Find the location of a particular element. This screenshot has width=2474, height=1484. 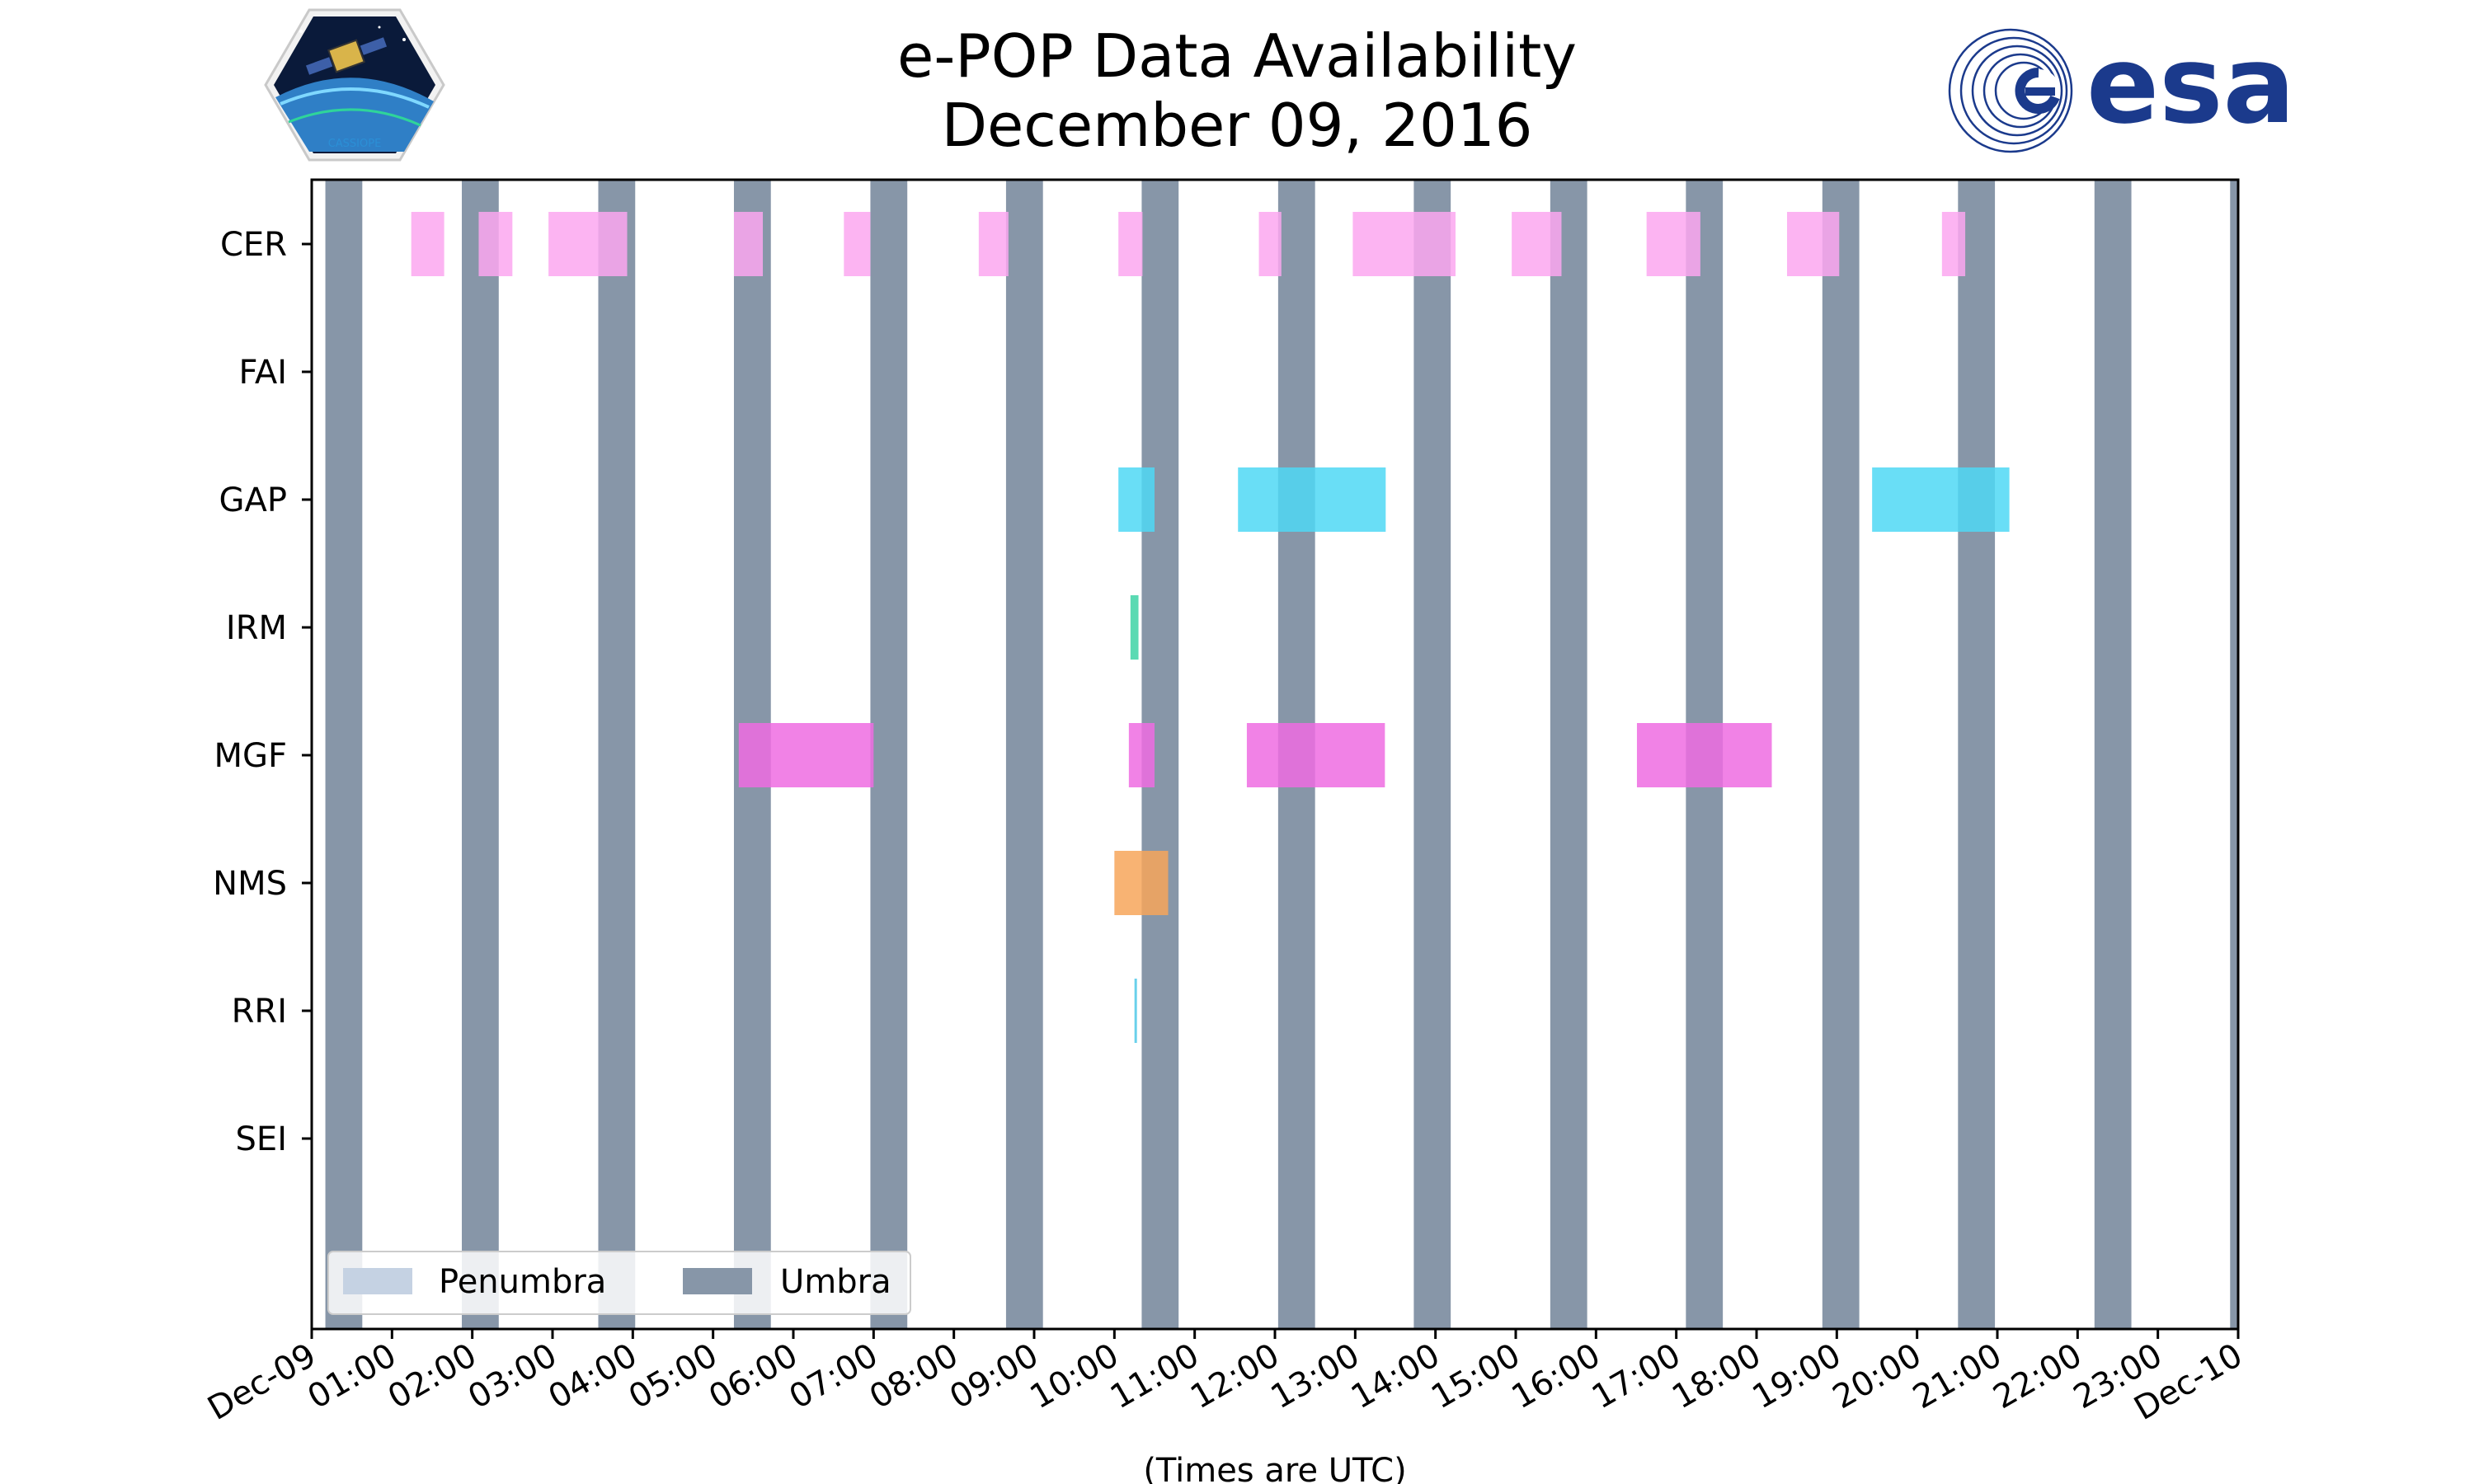

legend-swatch-penumbra is located at coordinates (377, 1281).